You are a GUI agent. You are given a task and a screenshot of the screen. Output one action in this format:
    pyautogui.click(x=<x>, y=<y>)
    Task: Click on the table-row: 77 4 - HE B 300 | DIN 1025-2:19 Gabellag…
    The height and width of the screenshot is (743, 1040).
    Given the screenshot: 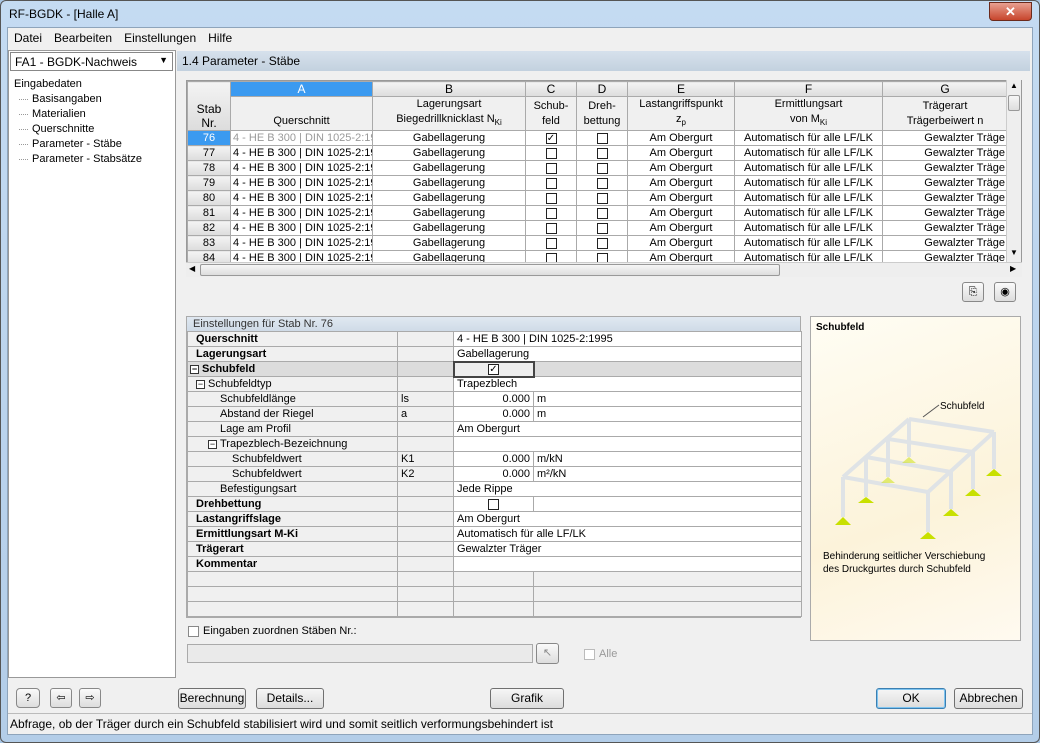 What is the action you would take?
    pyautogui.click(x=597, y=153)
    